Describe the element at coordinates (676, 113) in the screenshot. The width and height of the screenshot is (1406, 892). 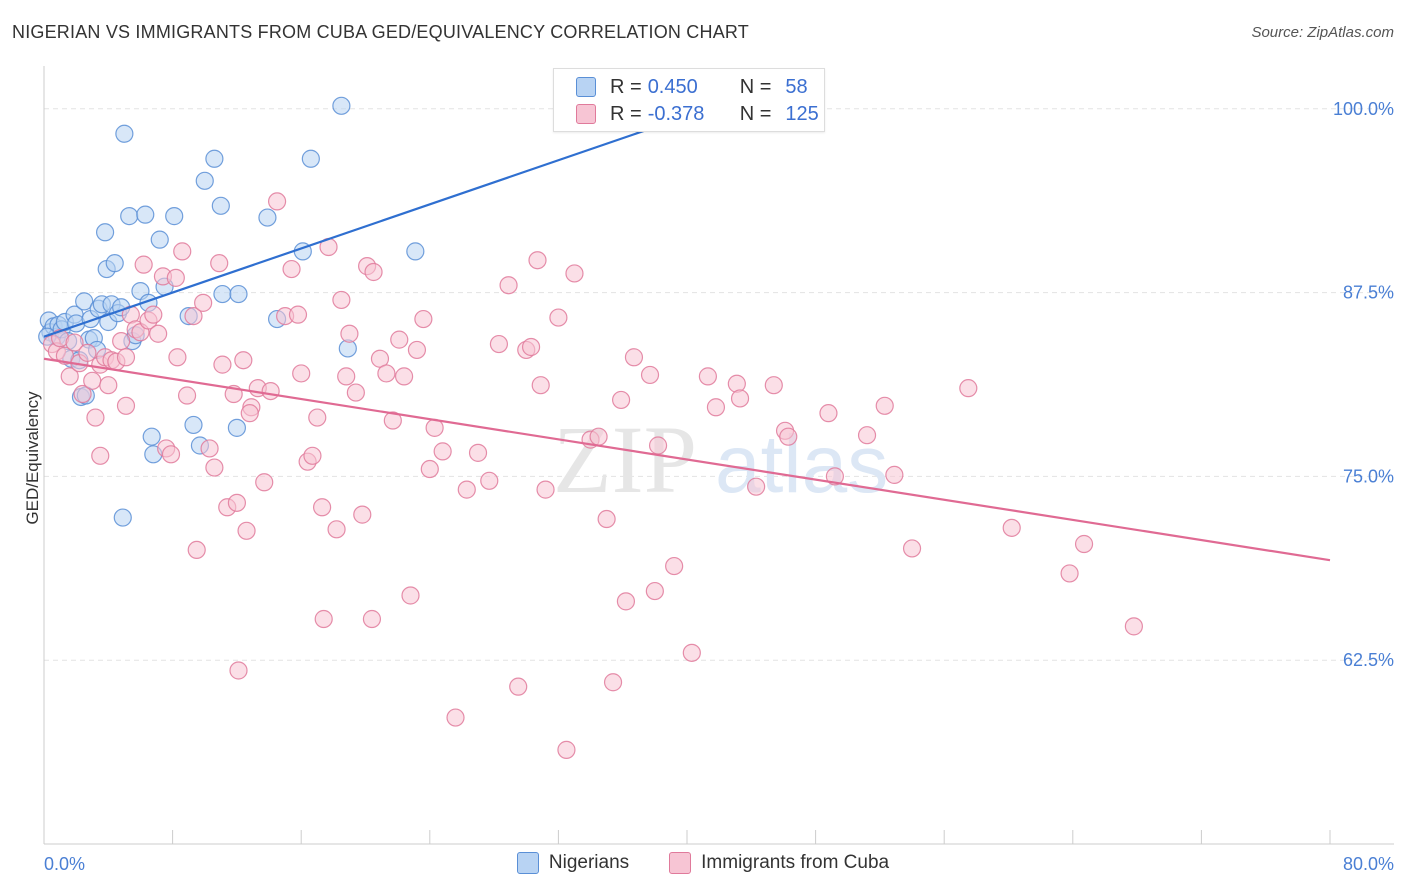
I see `legend-r-value: -0.378` at that location.